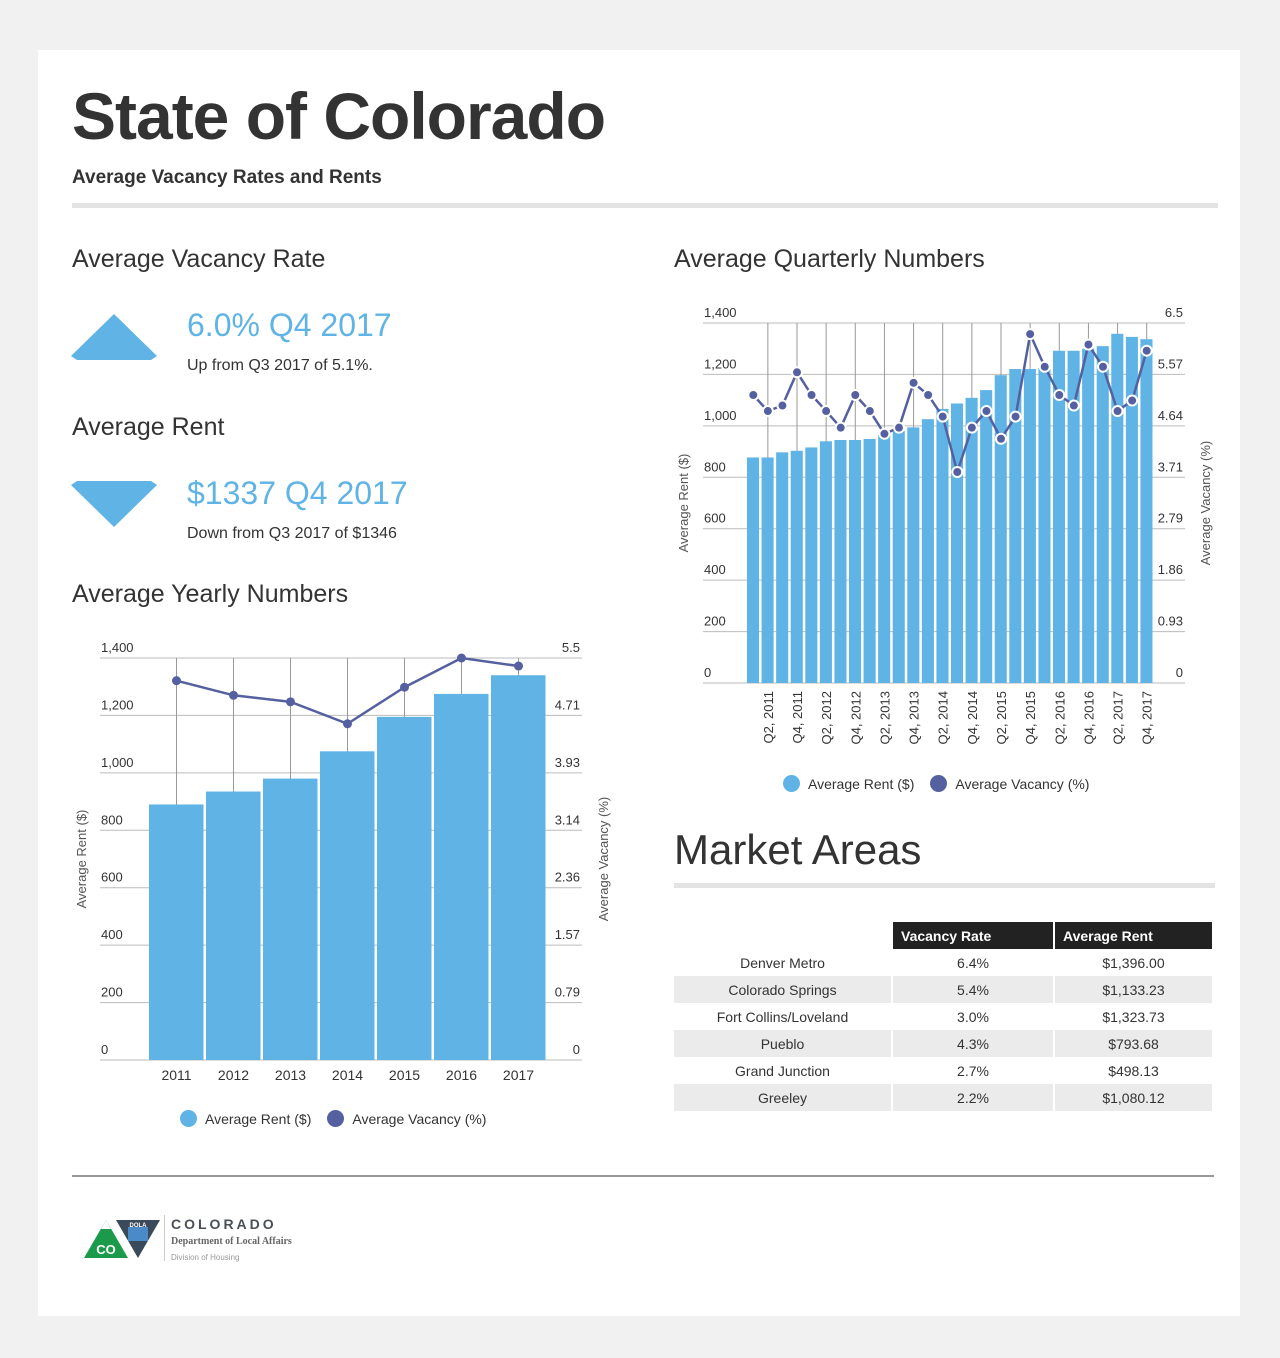 Image resolution: width=1280 pixels, height=1358 pixels. What do you see at coordinates (783, 1097) in the screenshot?
I see `cell-area: Greeley` at bounding box center [783, 1097].